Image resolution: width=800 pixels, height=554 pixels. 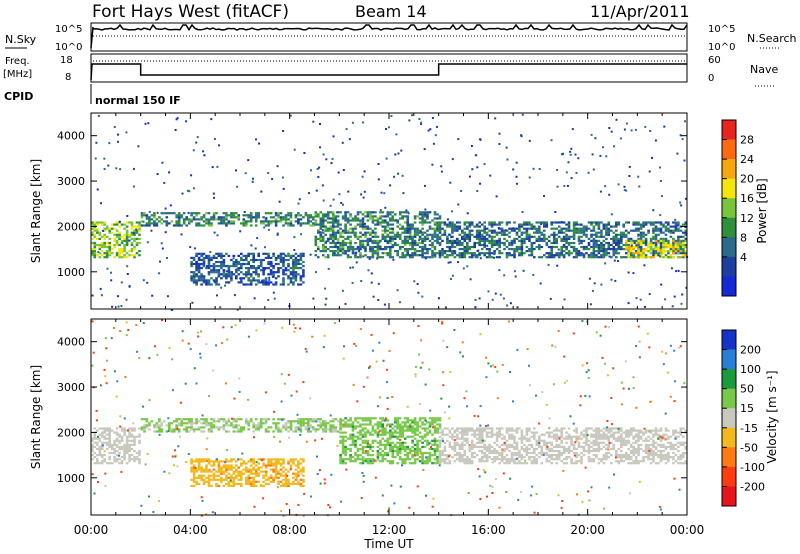 What do you see at coordinates (36, 211) in the screenshot?
I see `power-ylabel: Slant Range [km]` at bounding box center [36, 211].